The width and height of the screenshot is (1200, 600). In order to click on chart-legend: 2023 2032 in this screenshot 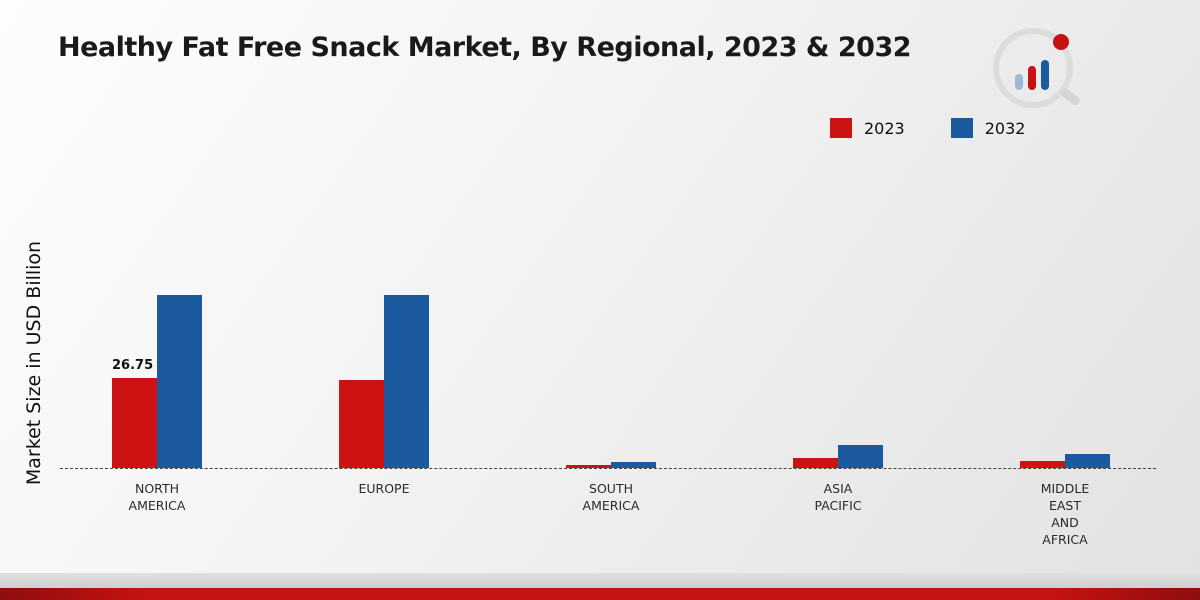, I will do `click(927, 128)`.